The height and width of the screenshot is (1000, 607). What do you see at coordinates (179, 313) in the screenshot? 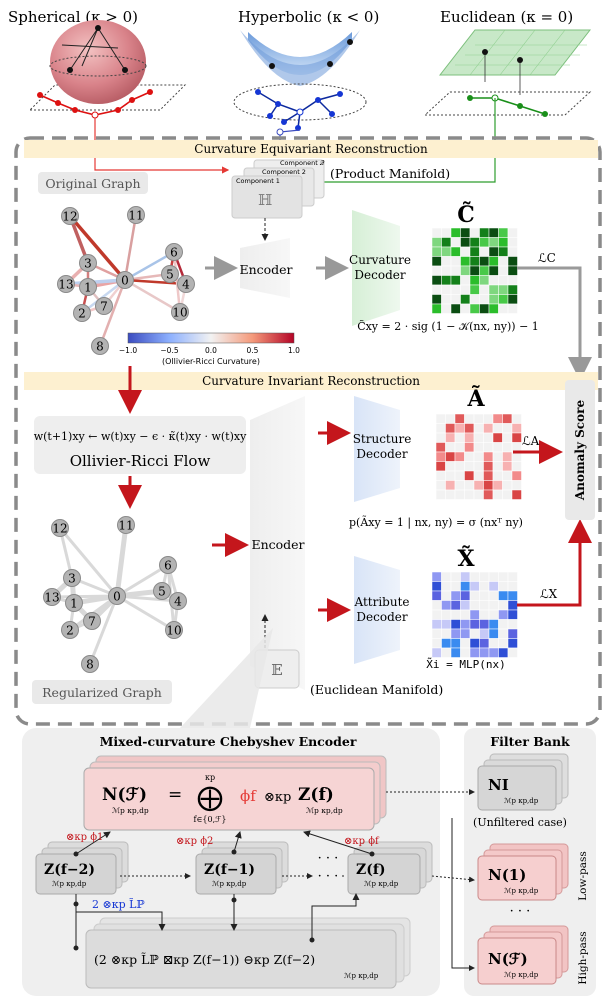
I see `graph-node-label: 10` at bounding box center [179, 313].